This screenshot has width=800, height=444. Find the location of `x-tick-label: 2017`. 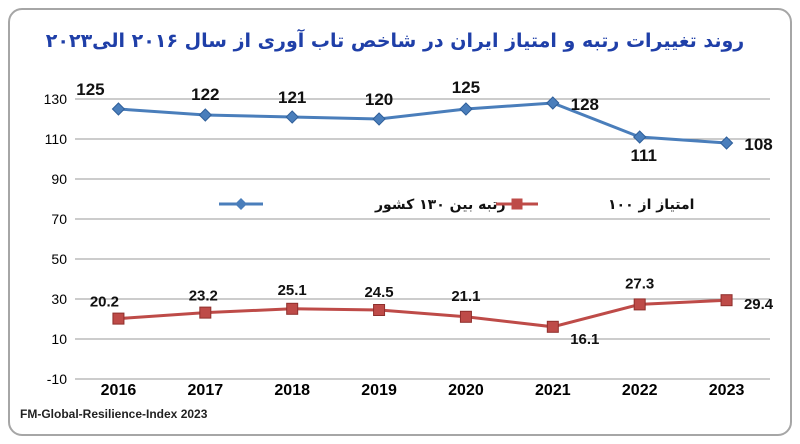

x-tick-label: 2017 is located at coordinates (206, 390).